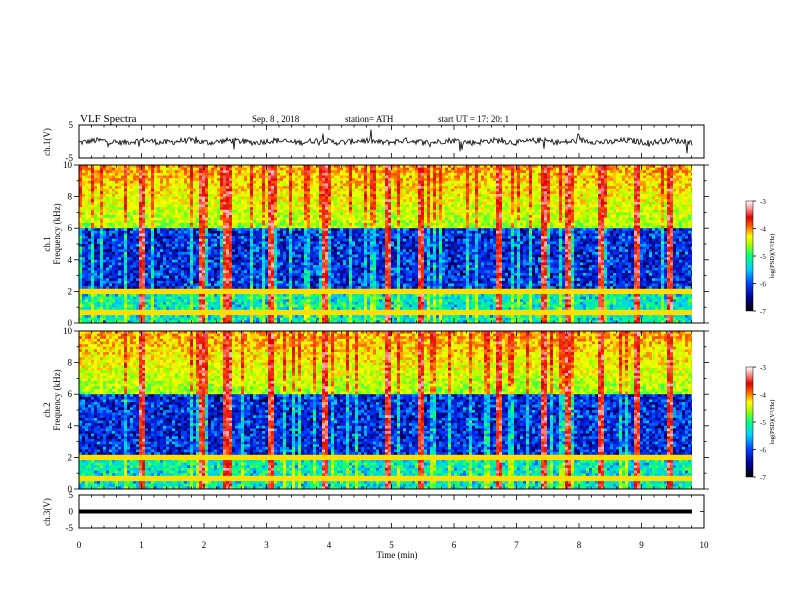 The image size is (792, 612). I want to click on x-tick-label: 7, so click(516, 545).